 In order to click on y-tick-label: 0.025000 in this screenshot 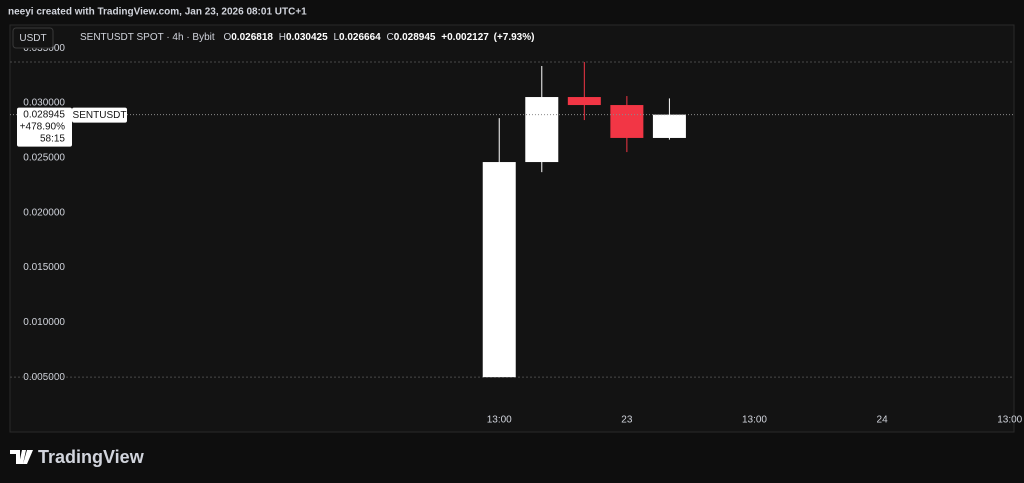, I will do `click(44, 158)`.